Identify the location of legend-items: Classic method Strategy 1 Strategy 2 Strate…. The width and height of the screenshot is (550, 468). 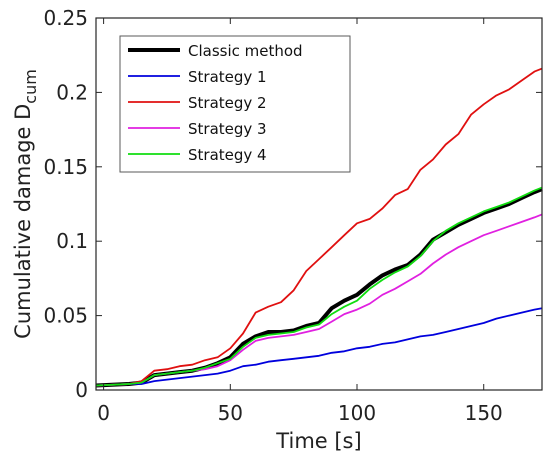
(215, 103).